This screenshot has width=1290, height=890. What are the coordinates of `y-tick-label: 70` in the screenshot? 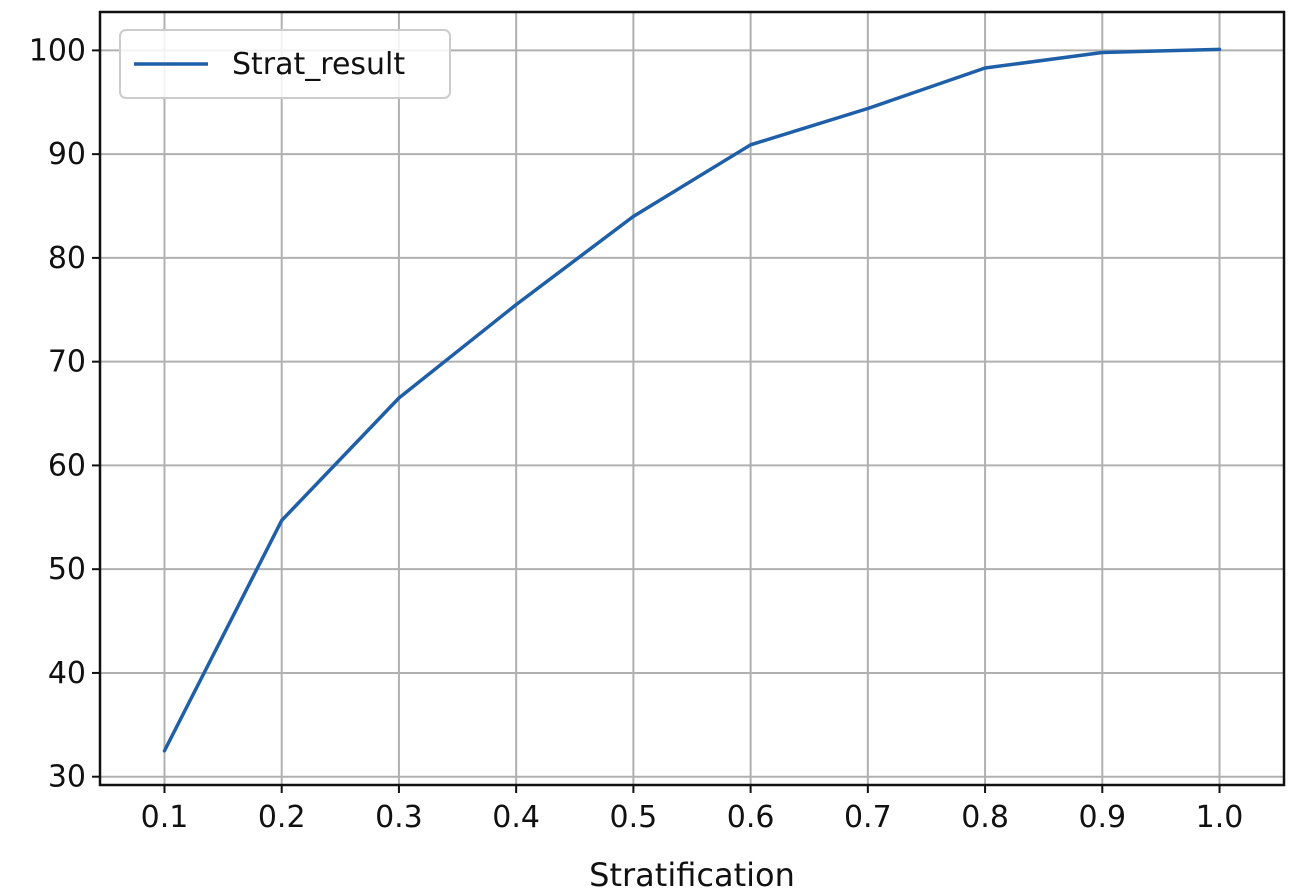 It's located at (67, 362).